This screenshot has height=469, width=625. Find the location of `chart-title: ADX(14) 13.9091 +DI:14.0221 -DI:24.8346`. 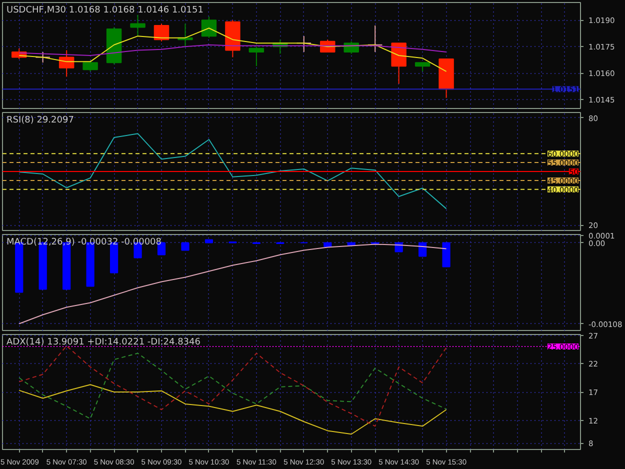

chart-title: ADX(14) 13.9091 +DI:14.0221 -DI:24.8346 is located at coordinates (103, 343).